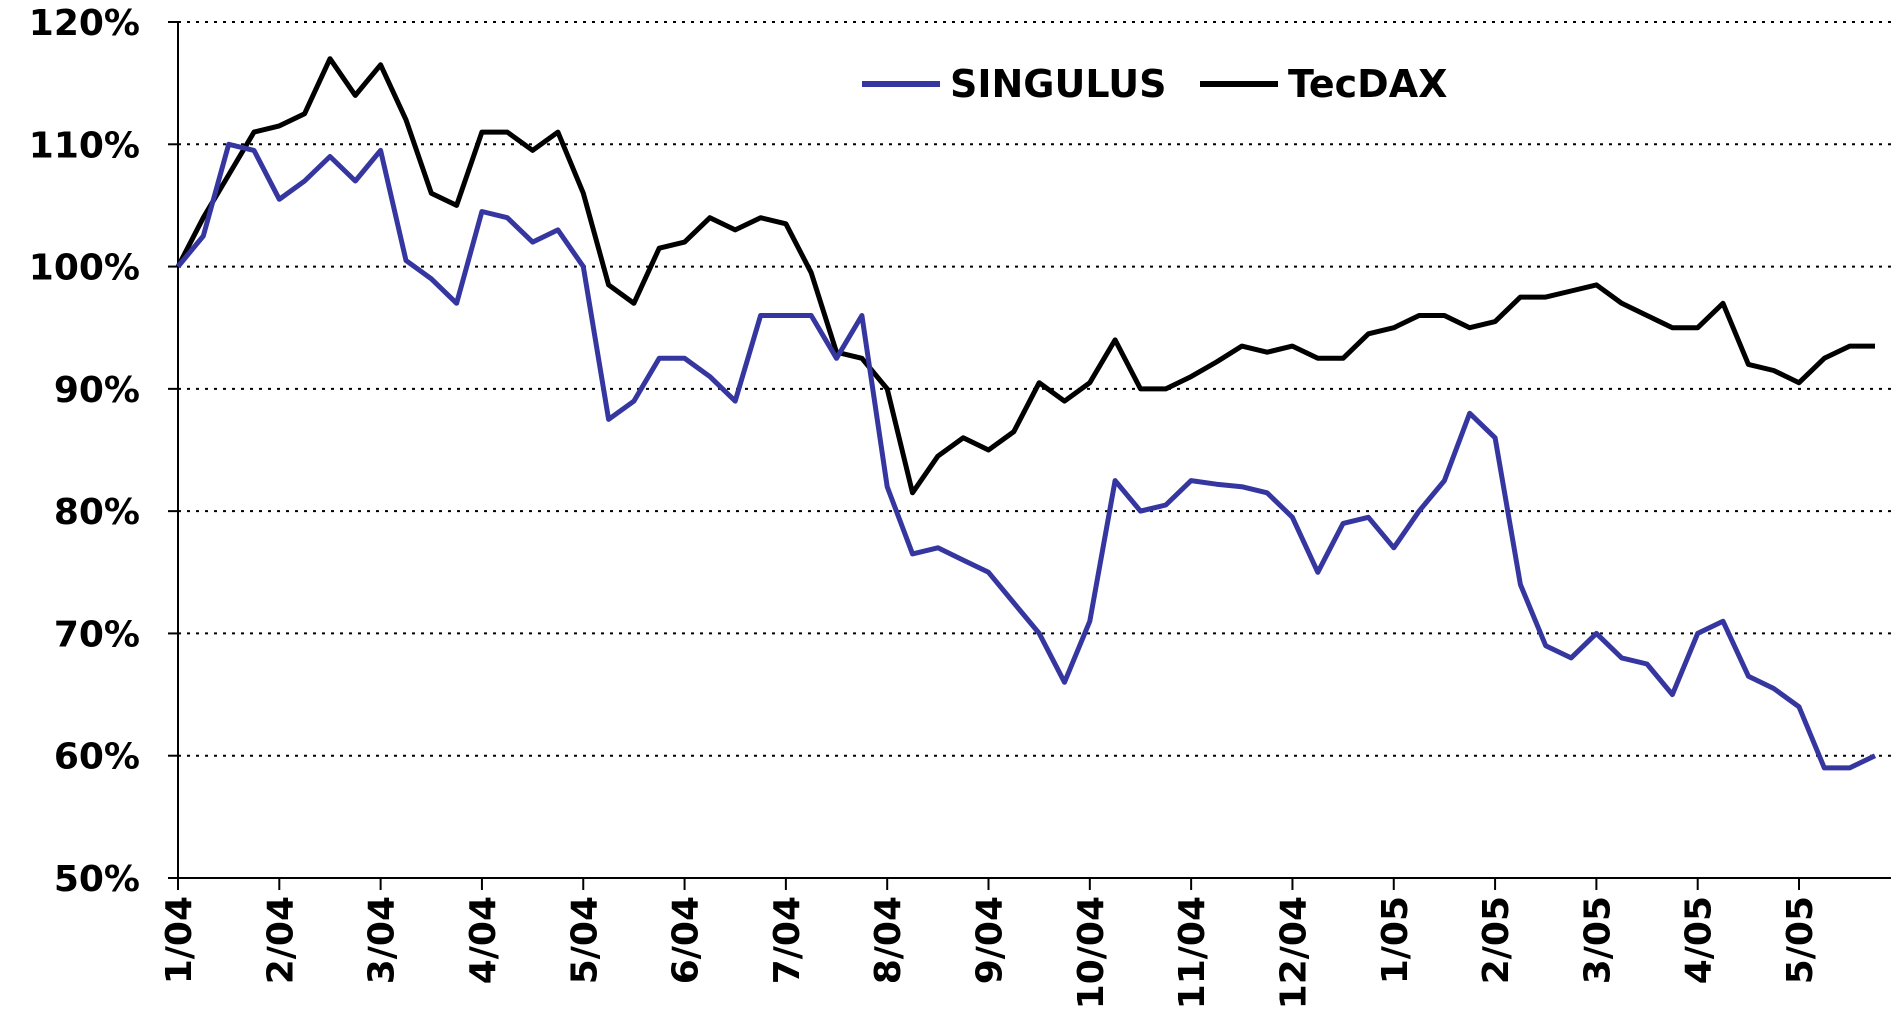 Image resolution: width=1891 pixels, height=1023 pixels. What do you see at coordinates (1293, 952) in the screenshot?
I see `x-tick-label: 12/04` at bounding box center [1293, 952].